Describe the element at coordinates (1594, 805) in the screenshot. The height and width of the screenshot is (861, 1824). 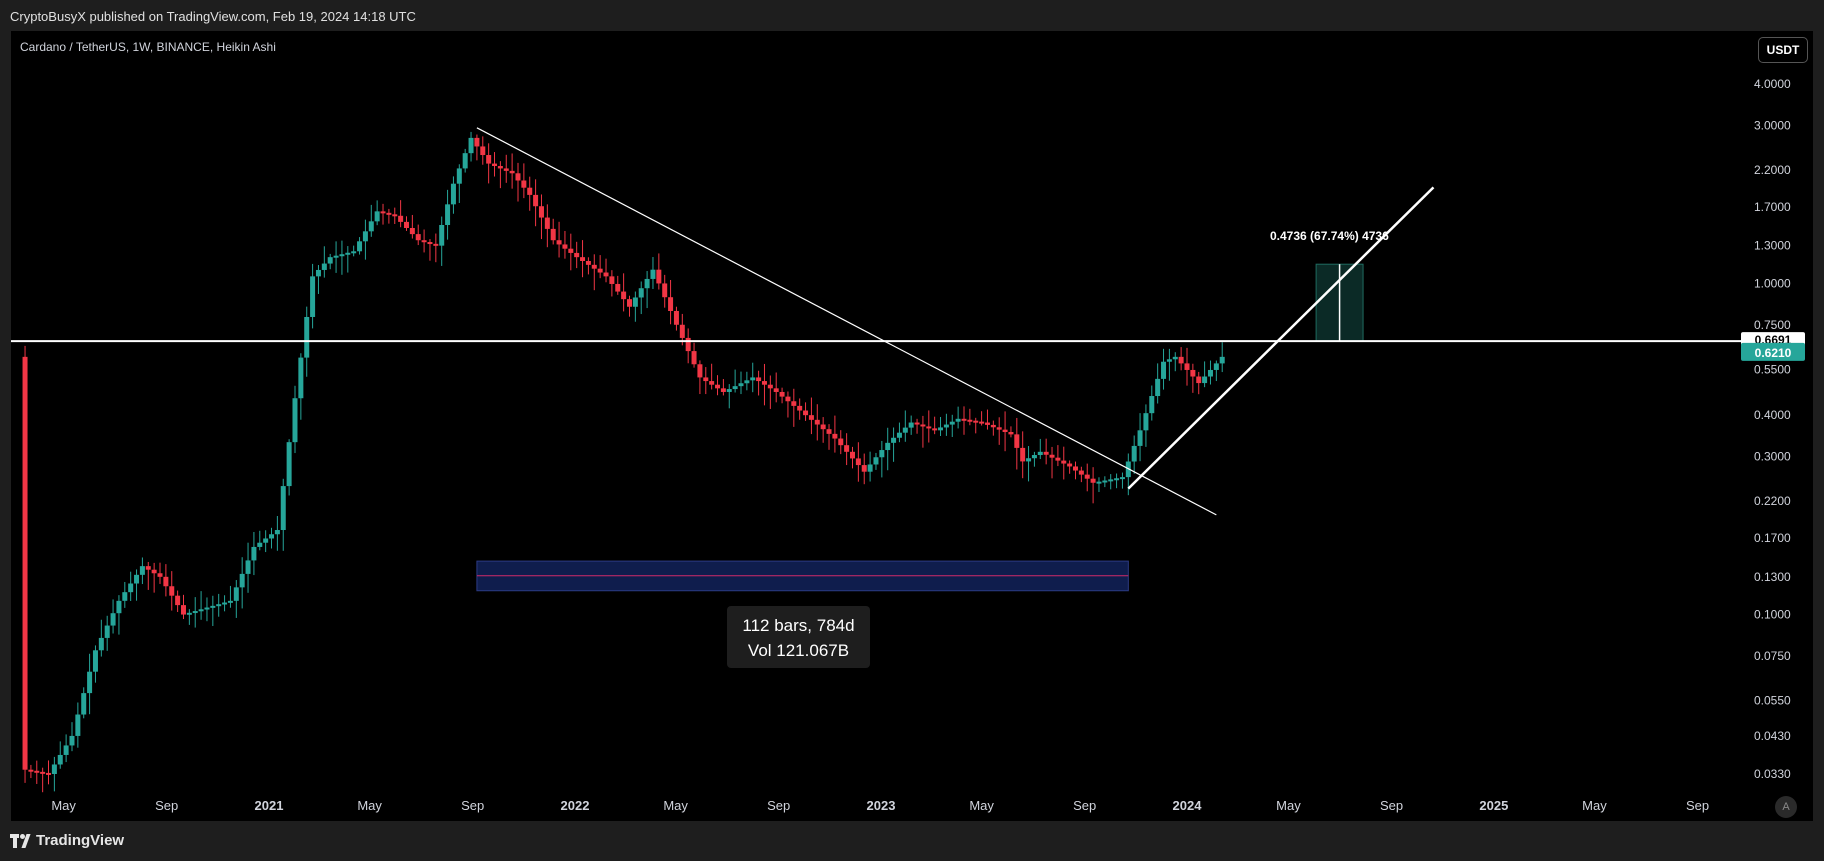
I see `x-tick-label: May` at that location.